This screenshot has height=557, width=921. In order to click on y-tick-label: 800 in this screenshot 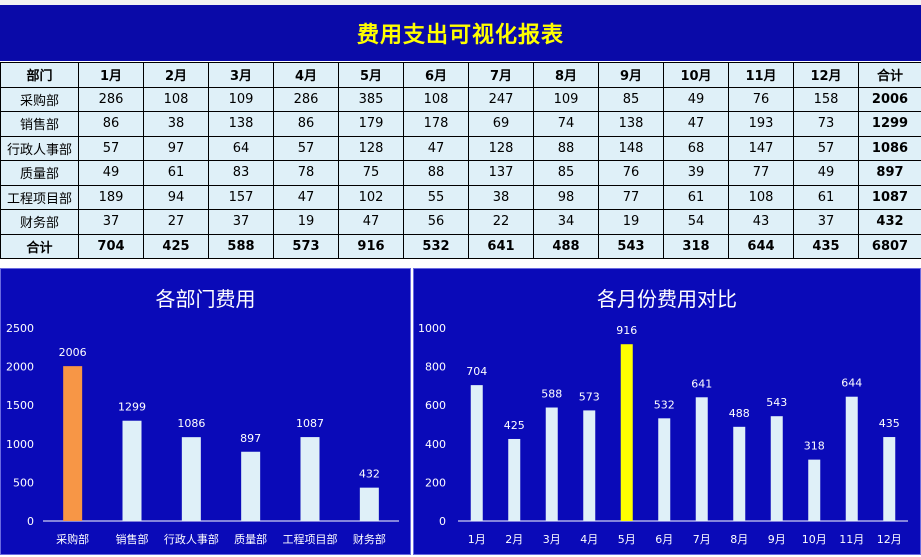, I will do `click(435, 367)`.